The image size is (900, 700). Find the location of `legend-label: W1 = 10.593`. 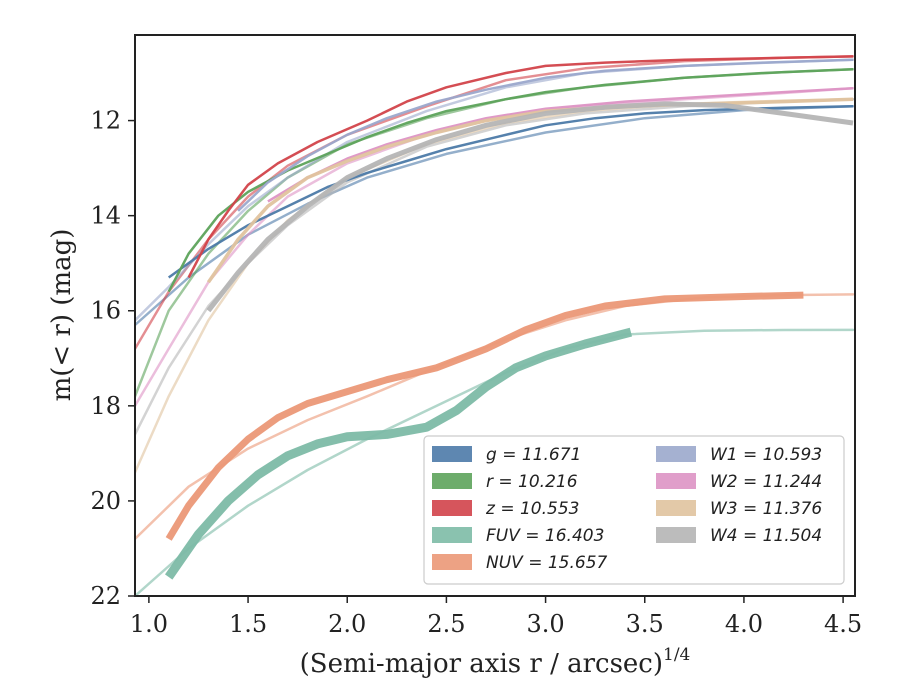

legend-label: W1 = 10.593 is located at coordinates (766, 455).